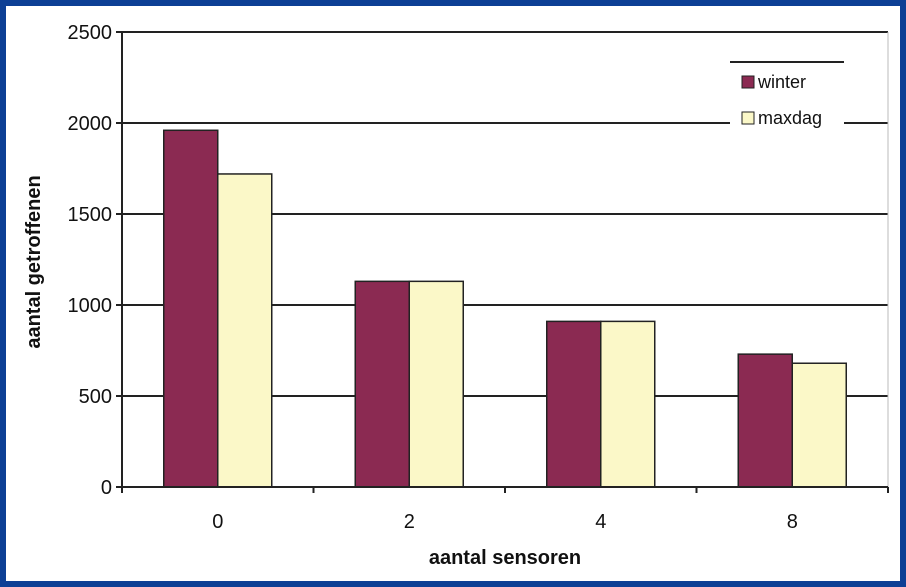 The height and width of the screenshot is (587, 906). What do you see at coordinates (90, 33) in the screenshot?
I see `y-tick-label: 2500` at bounding box center [90, 33].